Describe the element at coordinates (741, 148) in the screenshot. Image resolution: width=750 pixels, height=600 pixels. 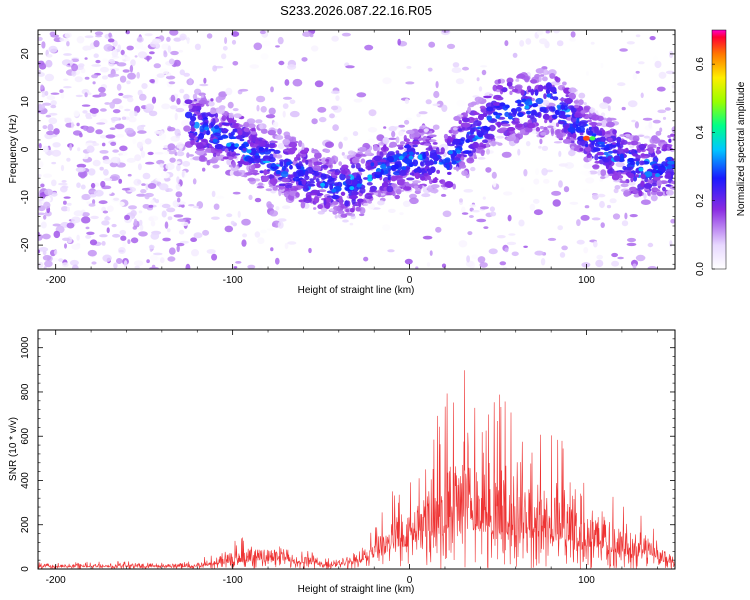
I see `colorbar-label: Normalized spectral amplitude` at that location.